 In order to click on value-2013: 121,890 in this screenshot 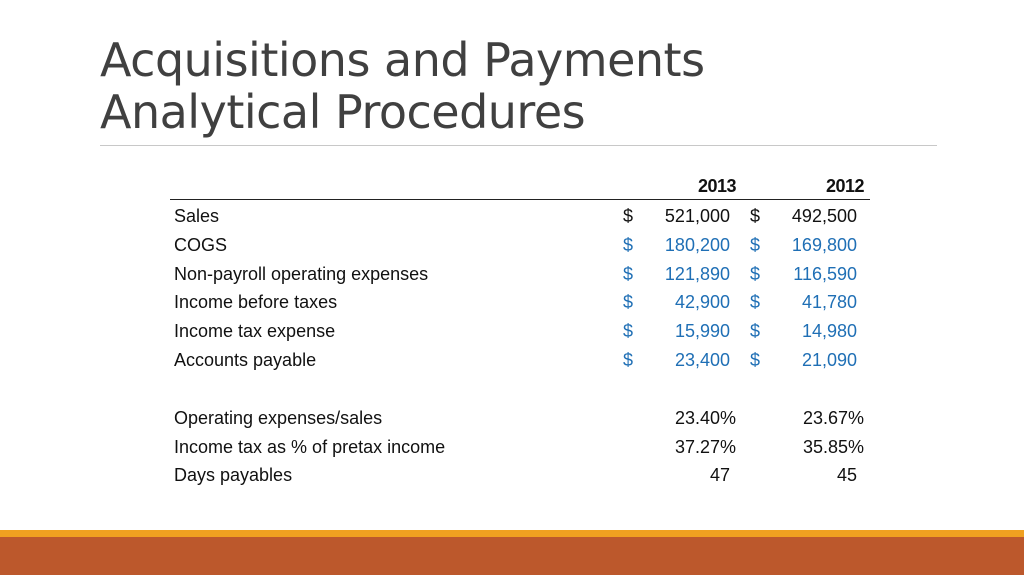, I will do `click(697, 273)`.